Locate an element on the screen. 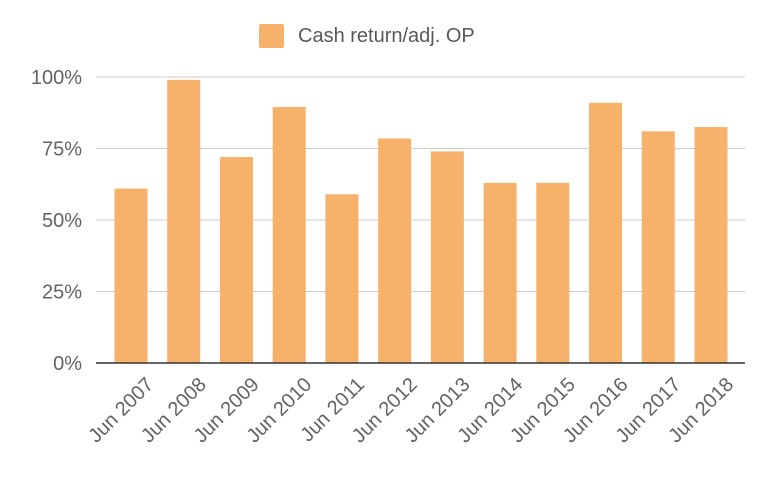  legend-label: Cash return/adj. OP is located at coordinates (386, 36).